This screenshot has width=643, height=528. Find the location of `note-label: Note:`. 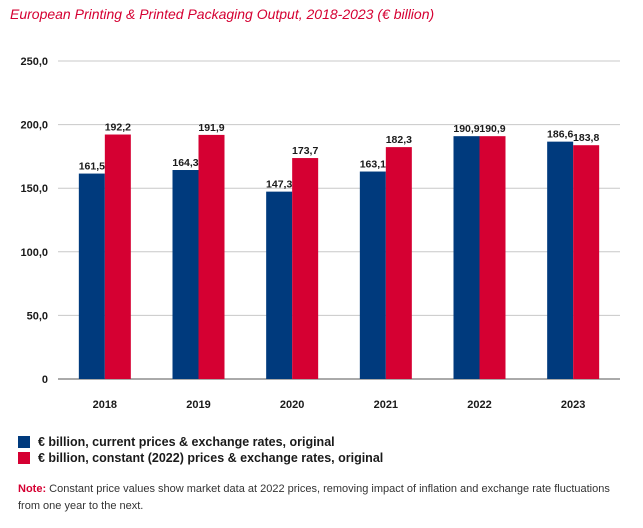

note-label: Note: is located at coordinates (32, 489).